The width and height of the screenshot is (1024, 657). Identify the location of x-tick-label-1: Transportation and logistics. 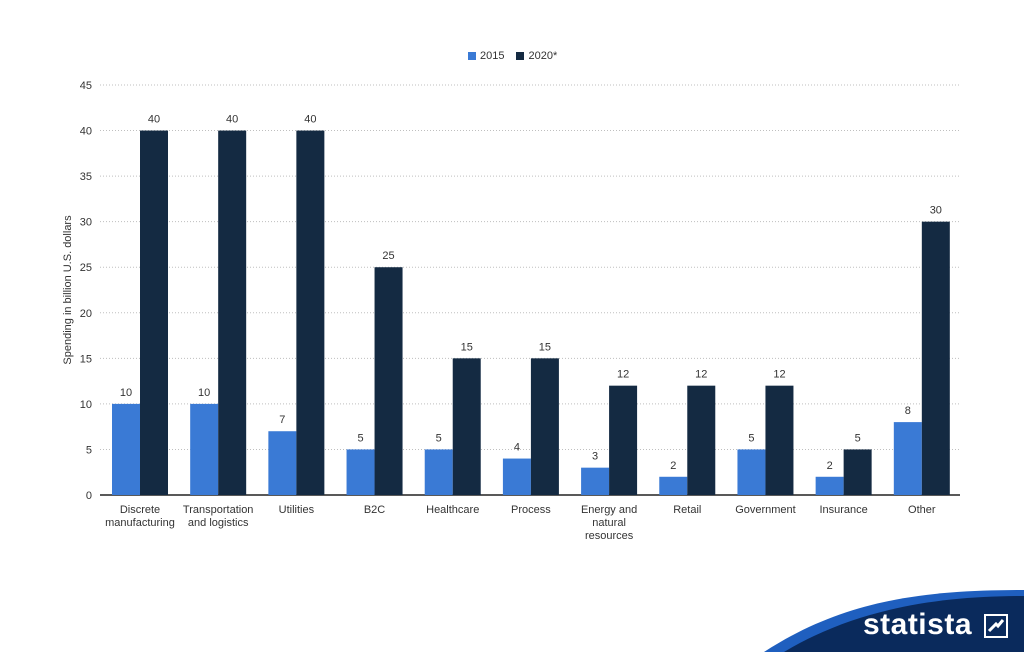
(218, 516).